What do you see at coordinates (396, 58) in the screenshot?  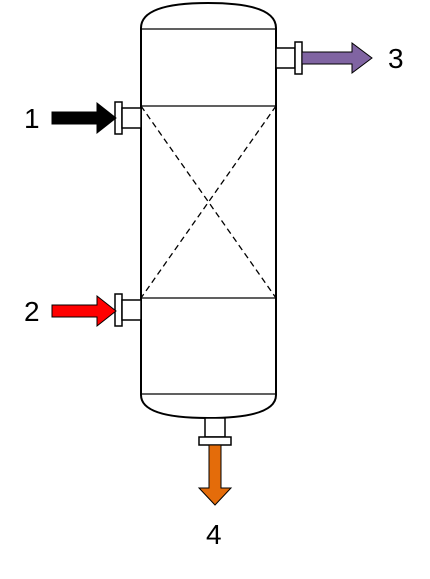 I see `stream-3-label: 3` at bounding box center [396, 58].